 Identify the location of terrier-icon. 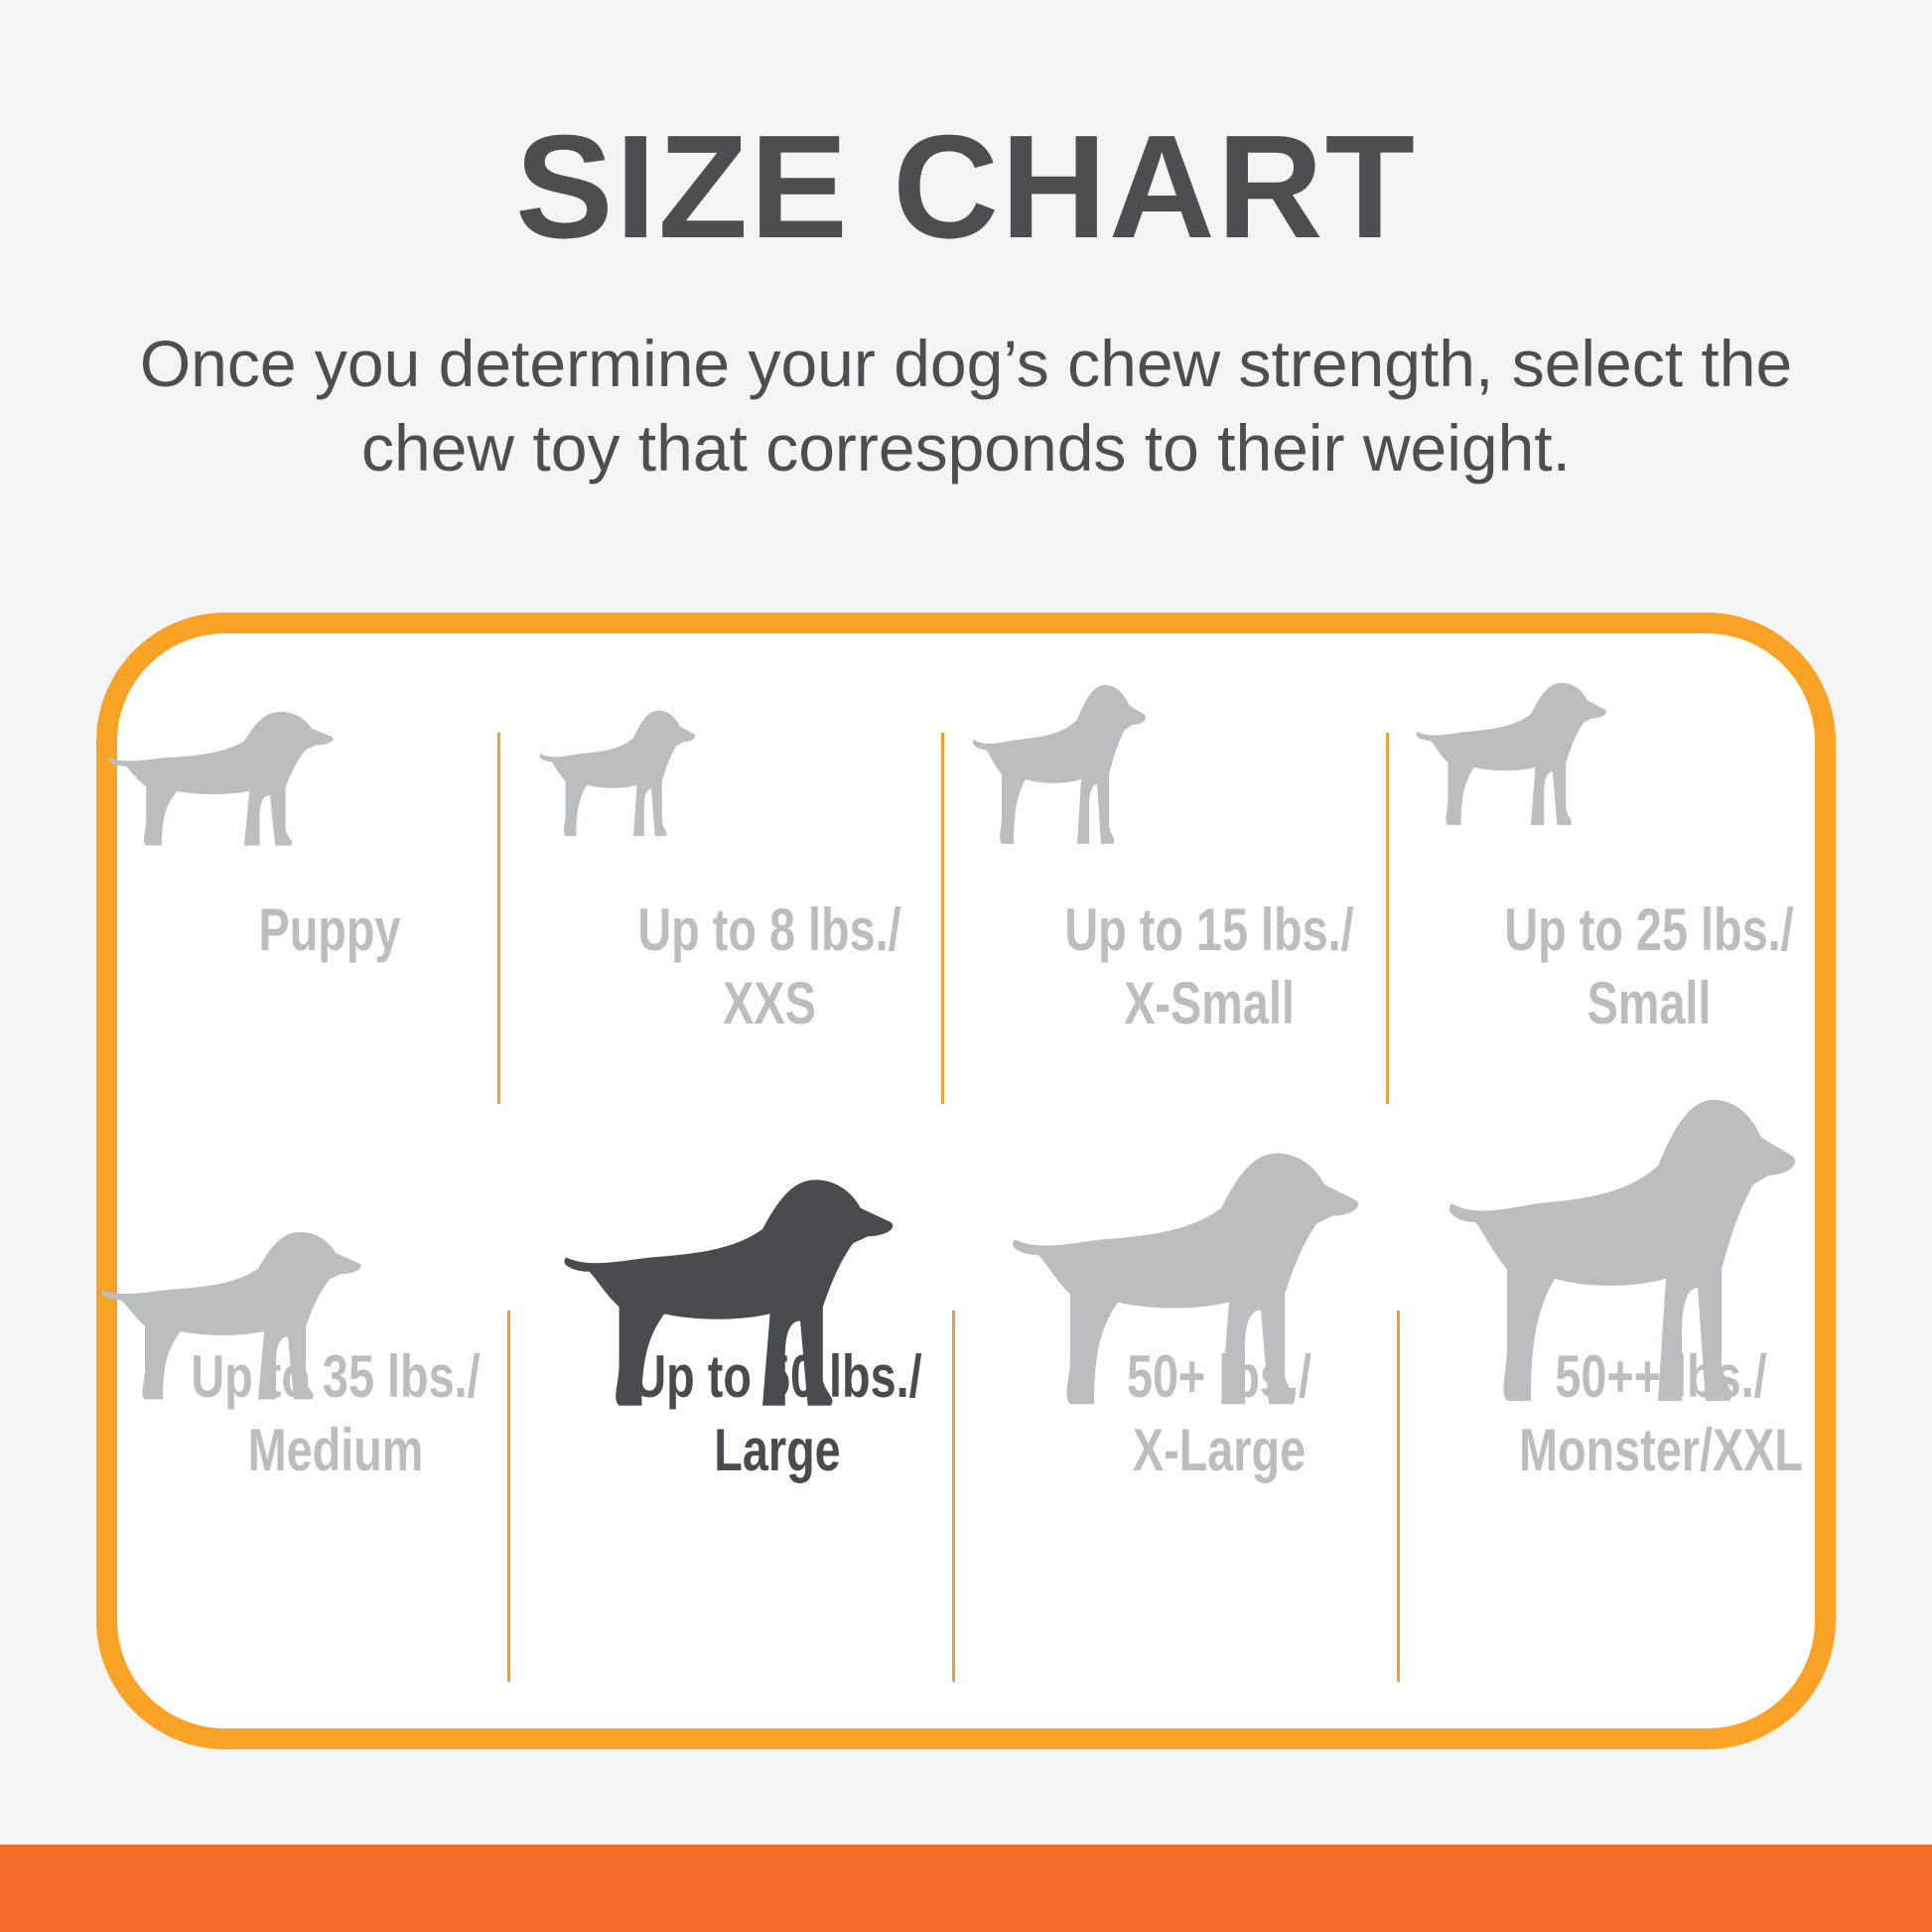
(1509, 749).